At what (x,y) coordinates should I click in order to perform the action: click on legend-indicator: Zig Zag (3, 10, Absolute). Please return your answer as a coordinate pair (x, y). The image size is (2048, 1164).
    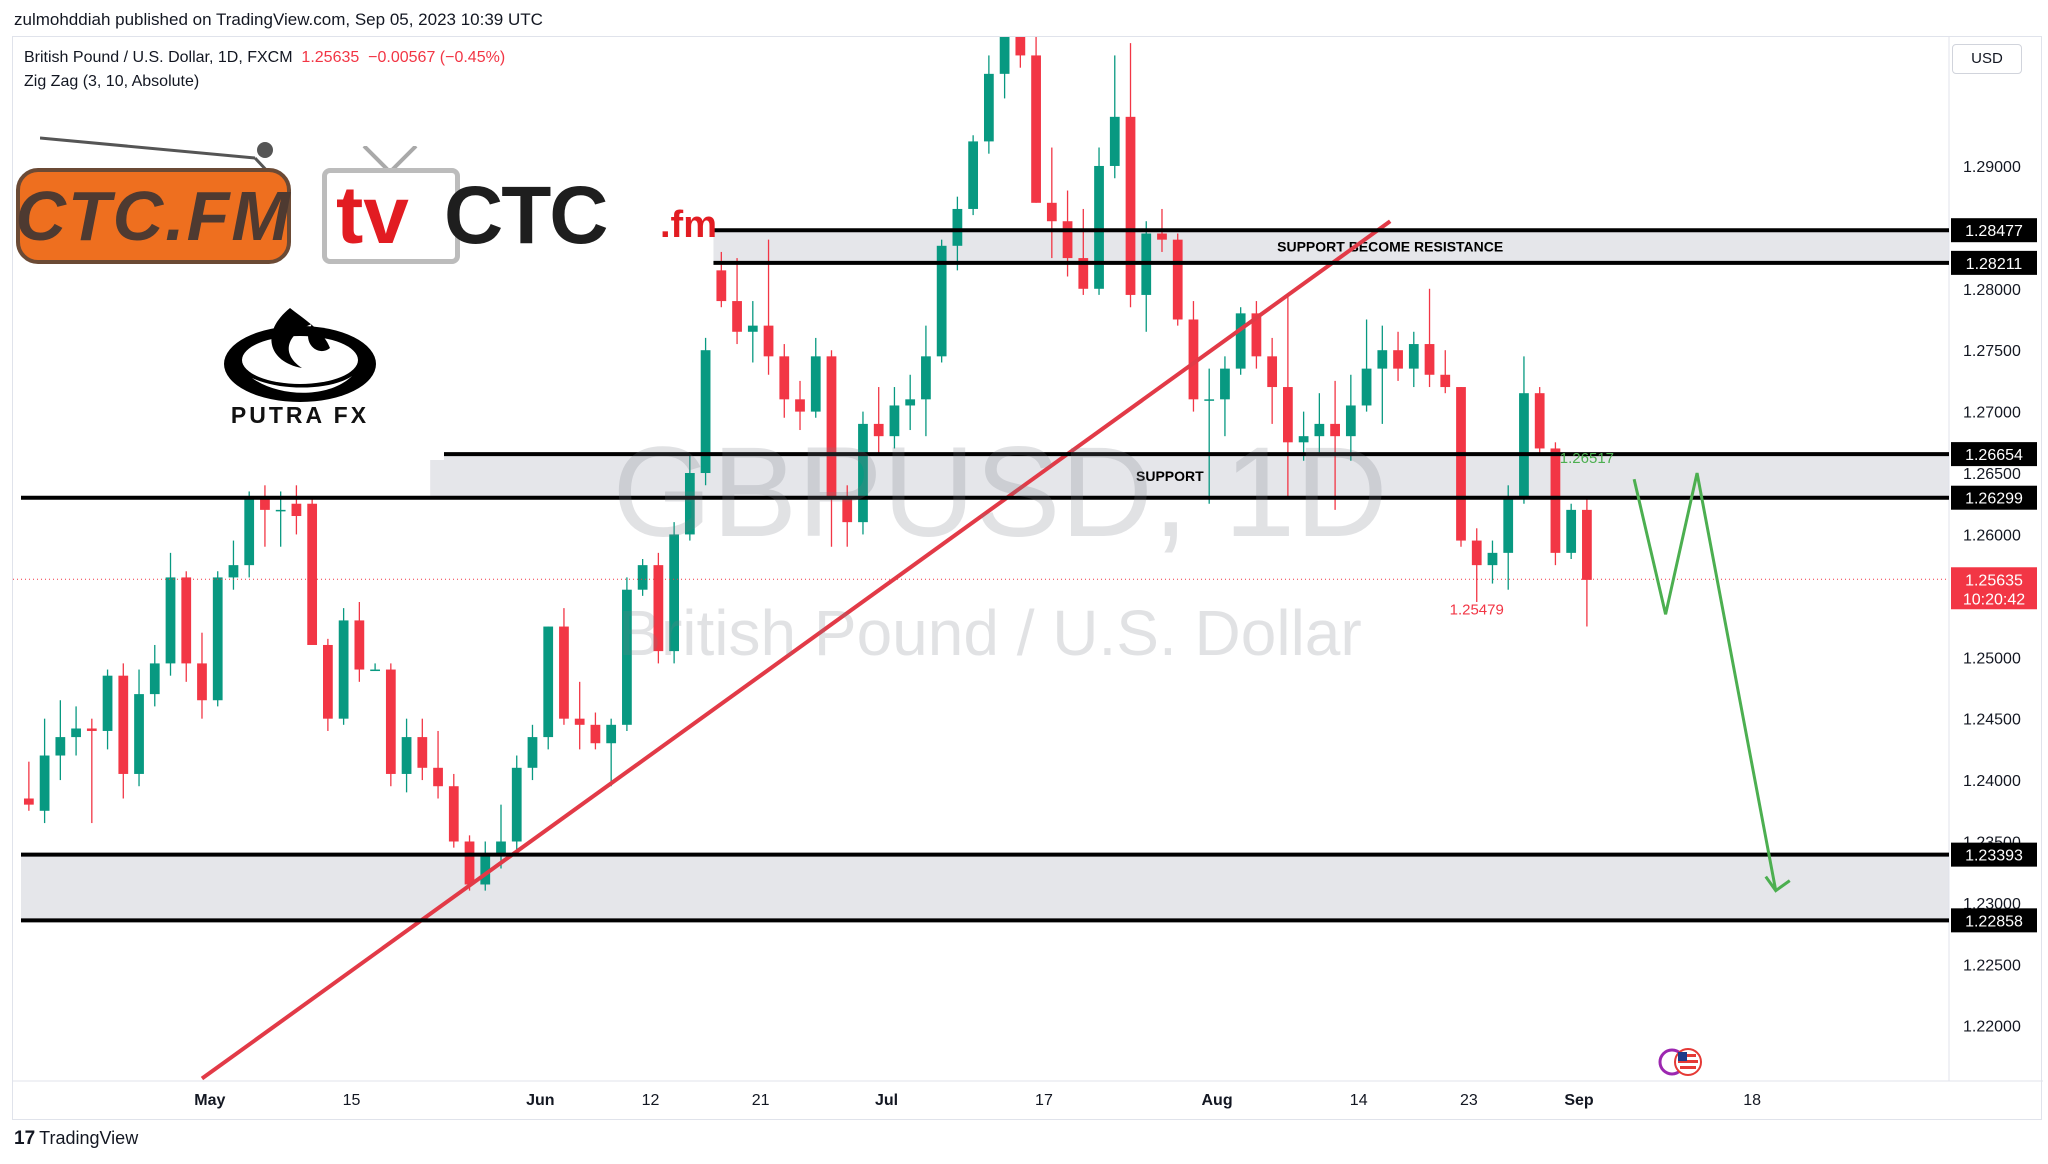
    Looking at the image, I should click on (112, 81).